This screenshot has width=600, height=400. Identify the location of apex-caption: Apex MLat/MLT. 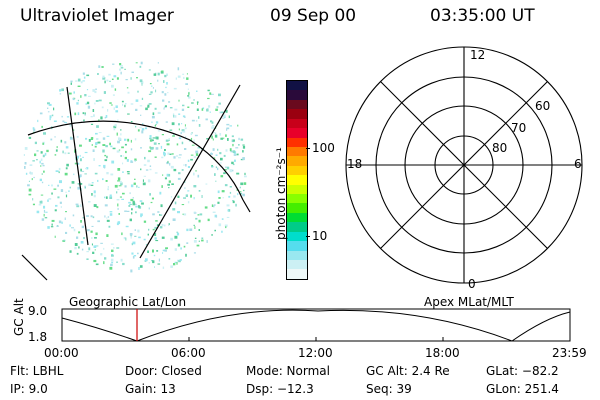
(469, 302).